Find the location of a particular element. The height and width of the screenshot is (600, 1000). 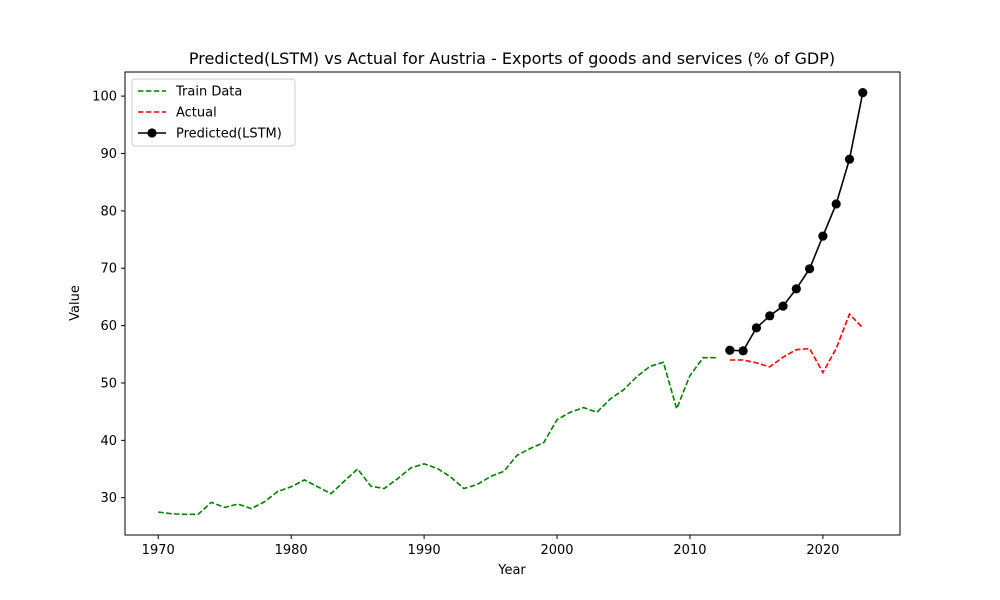

x-axis-label: Year is located at coordinates (511, 570).